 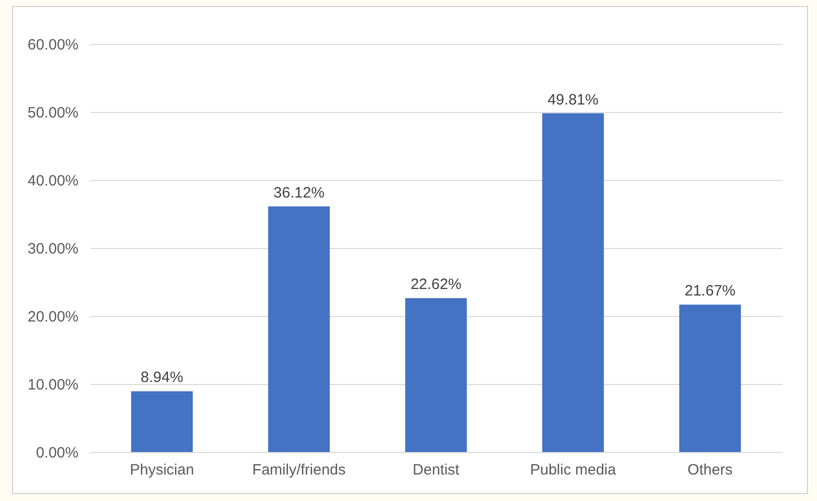 I want to click on y-tick-label: 10.00%, so click(x=53, y=385).